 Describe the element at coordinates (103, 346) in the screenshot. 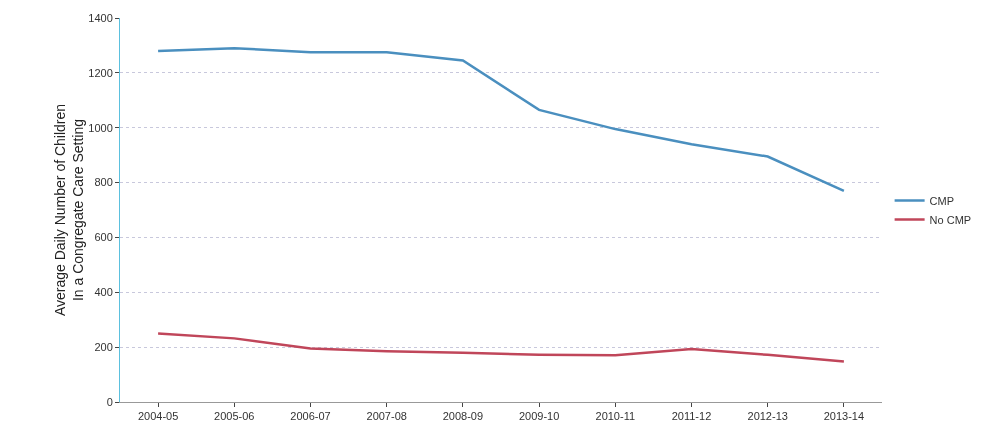

I see `y-tick-label: 200` at that location.